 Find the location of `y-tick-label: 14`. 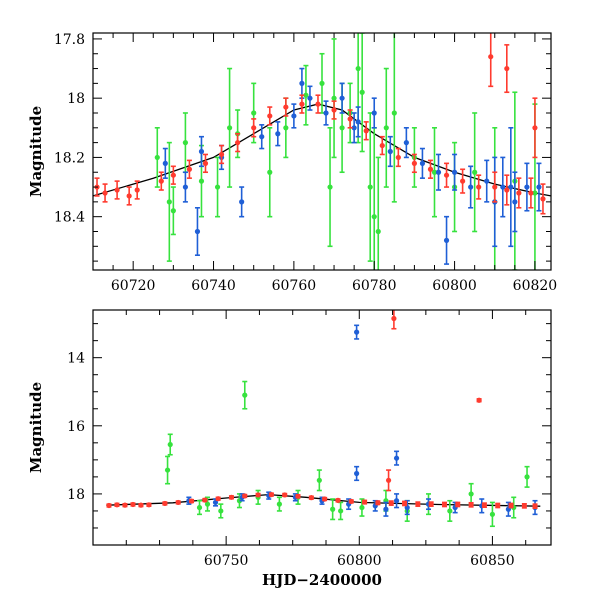

y-tick-label: 14 is located at coordinates (76, 359).